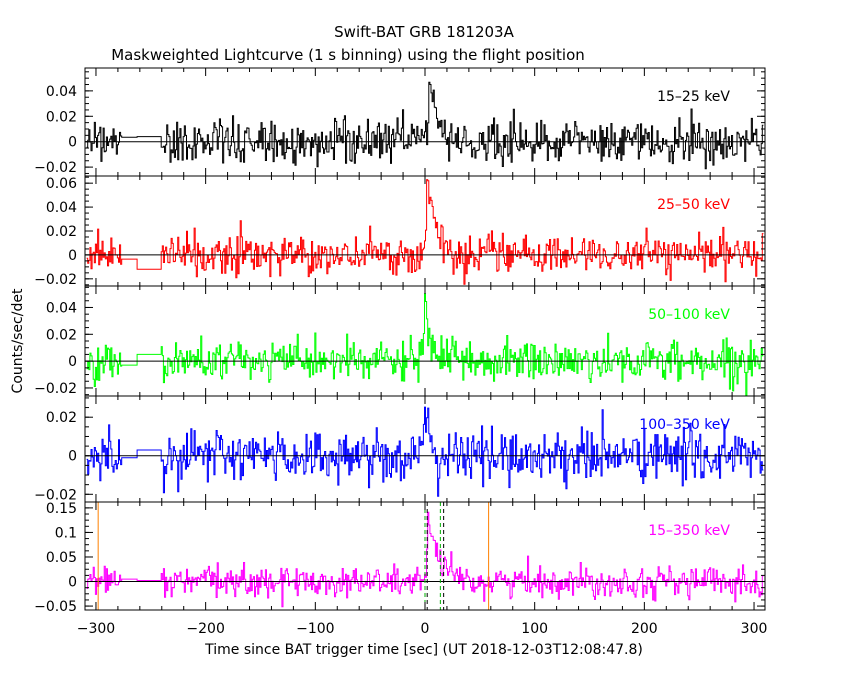 The image size is (850, 680). Describe the element at coordinates (693, 97) in the screenshot. I see `band-label: 15–25 keV` at that location.